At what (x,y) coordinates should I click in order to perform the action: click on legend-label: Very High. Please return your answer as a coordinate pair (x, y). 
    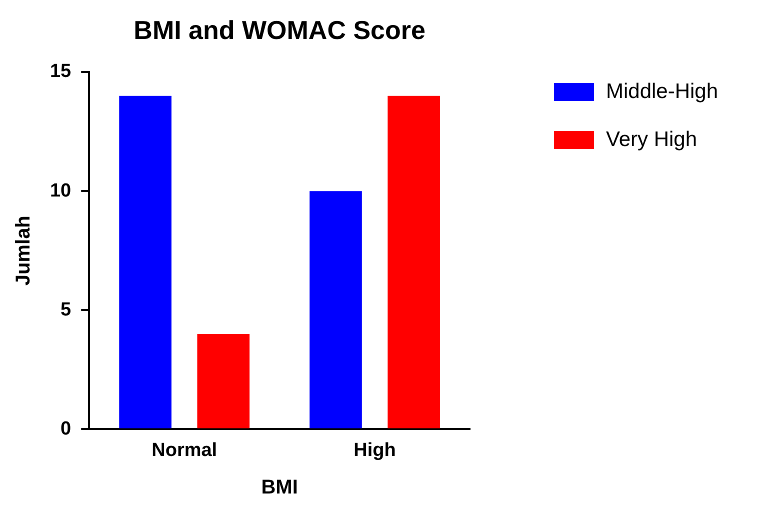
    Looking at the image, I should click on (652, 139).